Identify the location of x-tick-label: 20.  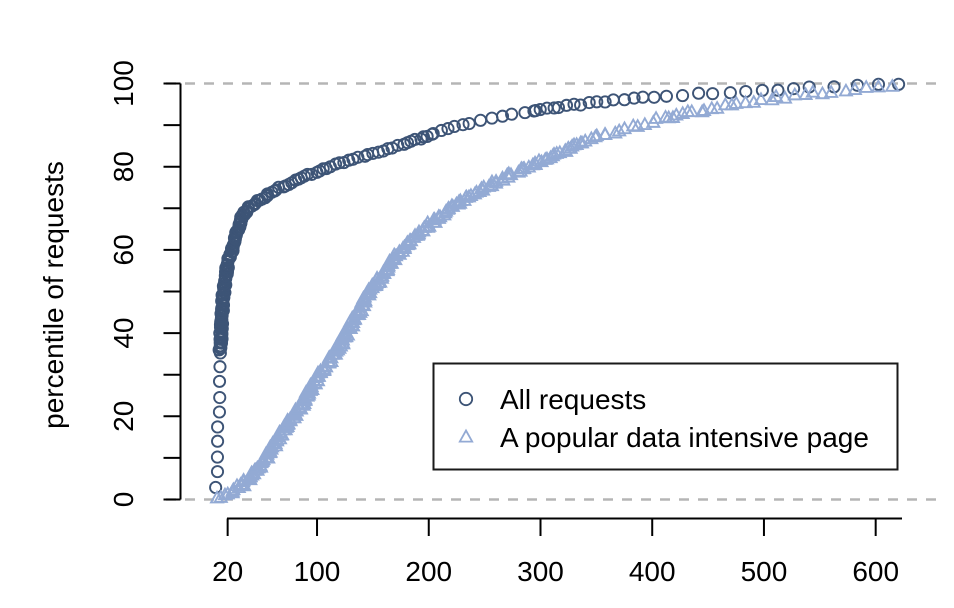
(227, 571).